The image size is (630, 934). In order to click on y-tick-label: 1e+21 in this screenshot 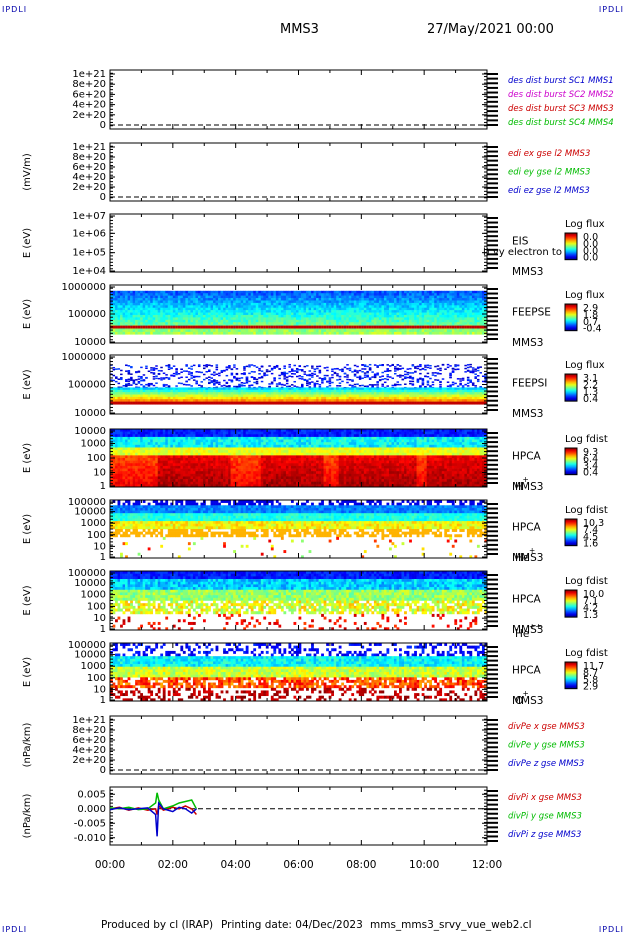, I will do `click(89, 74)`.